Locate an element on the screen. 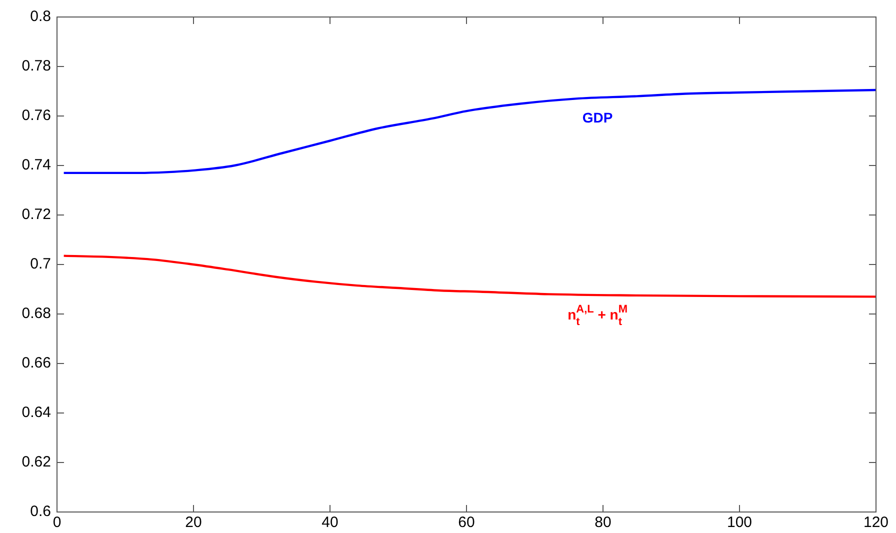 The width and height of the screenshot is (896, 533). y-tick-label: 0.74 is located at coordinates (36, 165).